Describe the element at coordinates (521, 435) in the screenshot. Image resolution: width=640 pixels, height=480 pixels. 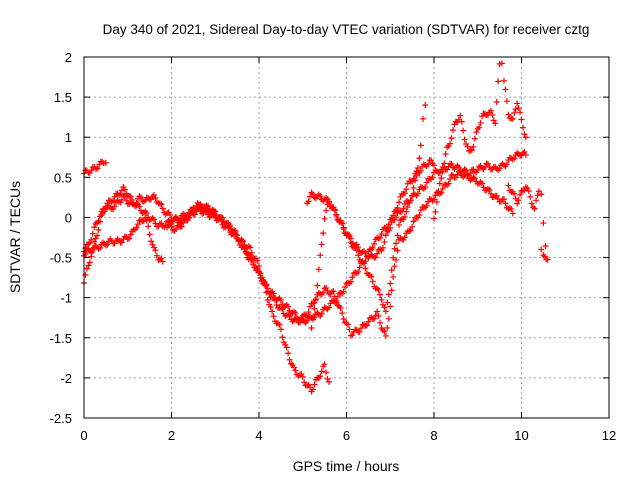
I see `x-tick-label: 10` at that location.